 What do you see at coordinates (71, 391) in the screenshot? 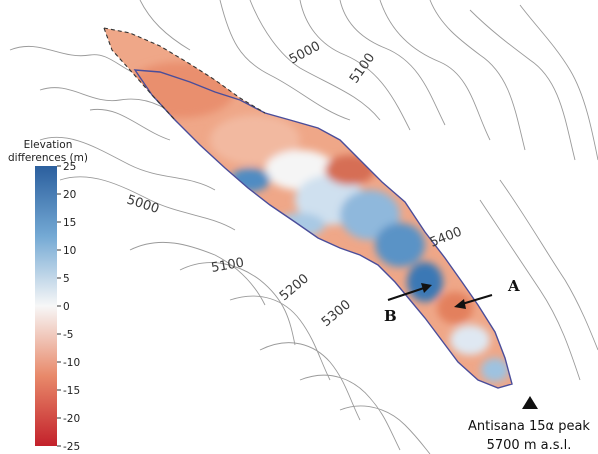
I see `colorbar-tick-label: -15` at bounding box center [71, 391].